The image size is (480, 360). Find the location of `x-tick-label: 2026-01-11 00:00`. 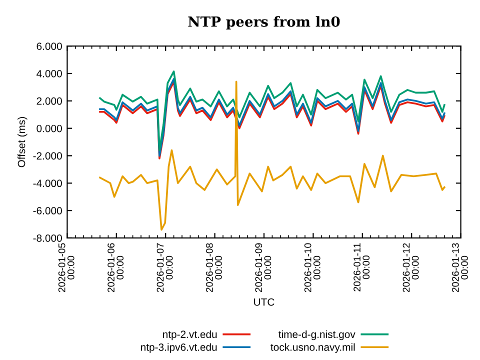

x-tick-label: 2026-01-11 00:00 is located at coordinates (362, 267).